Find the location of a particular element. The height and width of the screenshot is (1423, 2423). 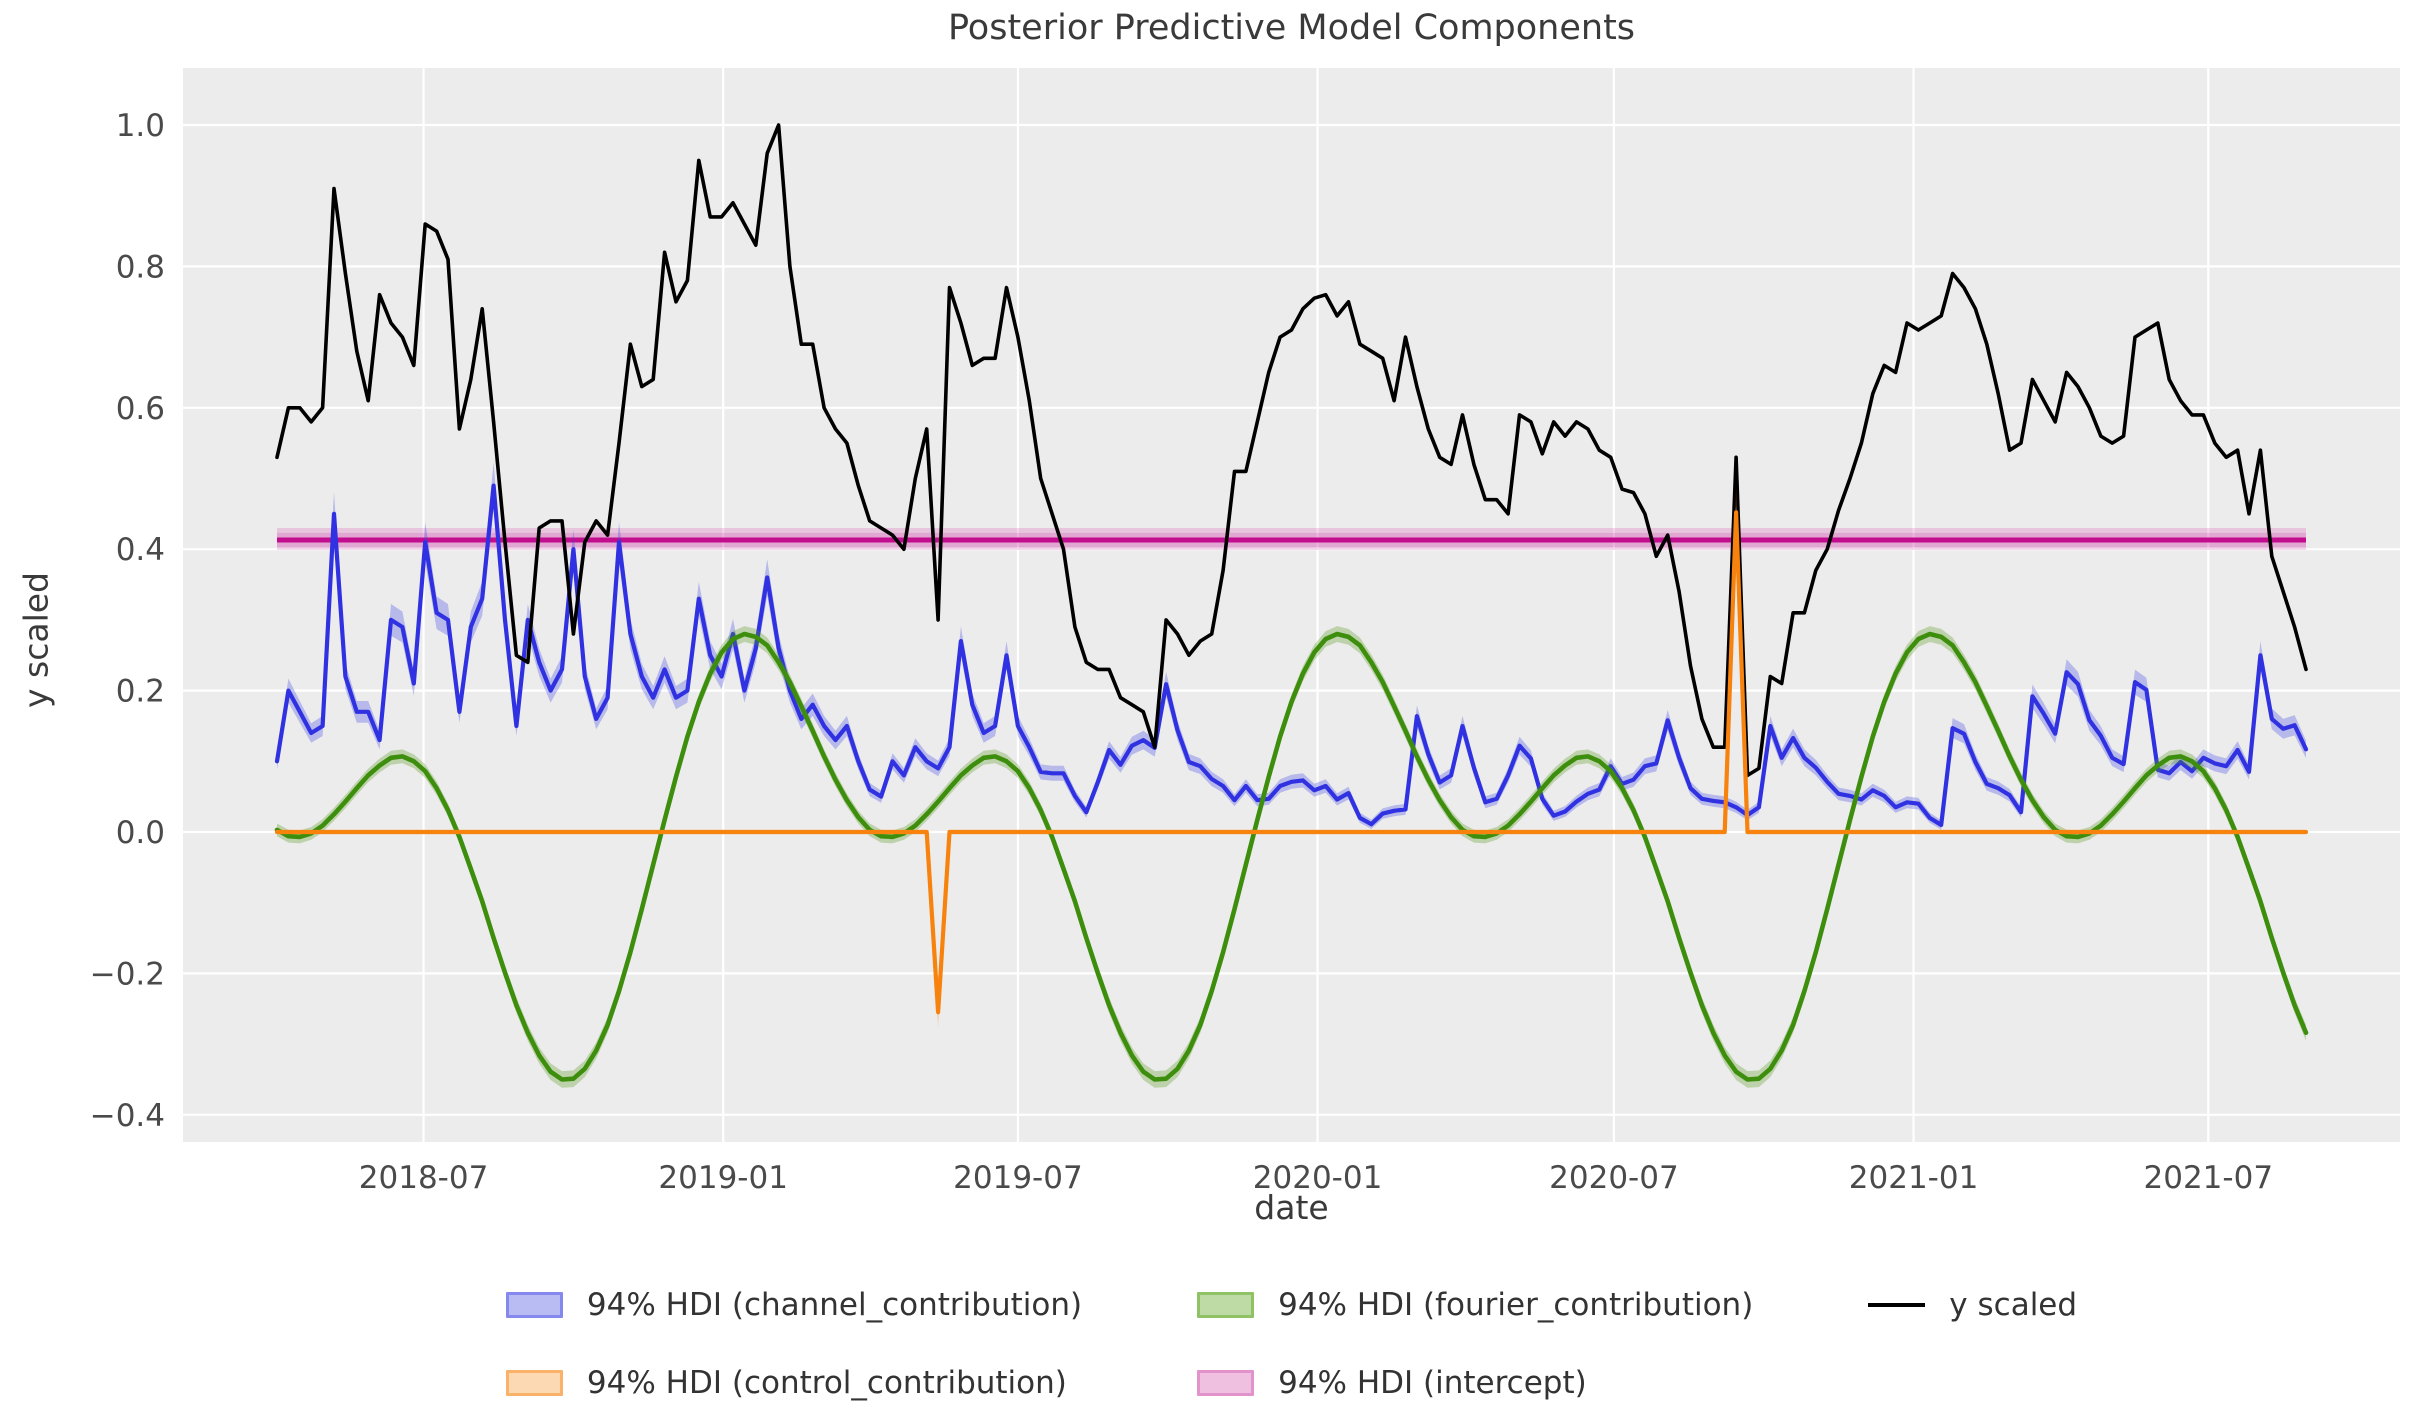

y-scaled-line-swatch-icon is located at coordinates (1897, 1305).